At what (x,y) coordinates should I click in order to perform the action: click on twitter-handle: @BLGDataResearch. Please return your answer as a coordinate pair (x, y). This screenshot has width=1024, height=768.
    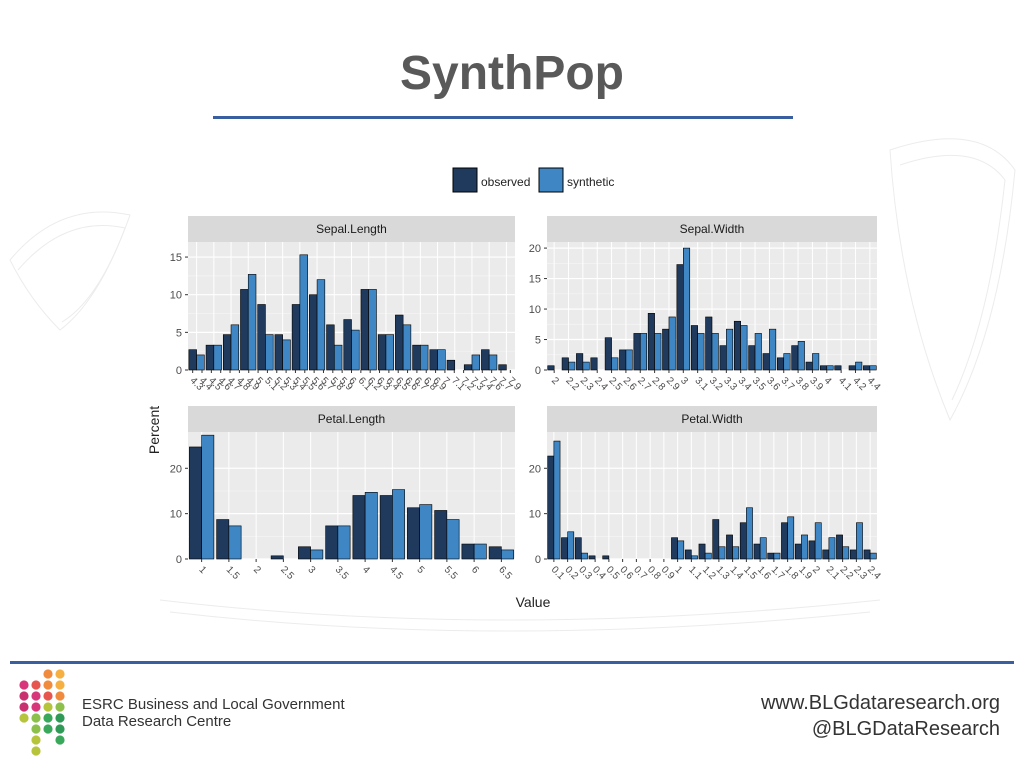
    Looking at the image, I should click on (905, 729).